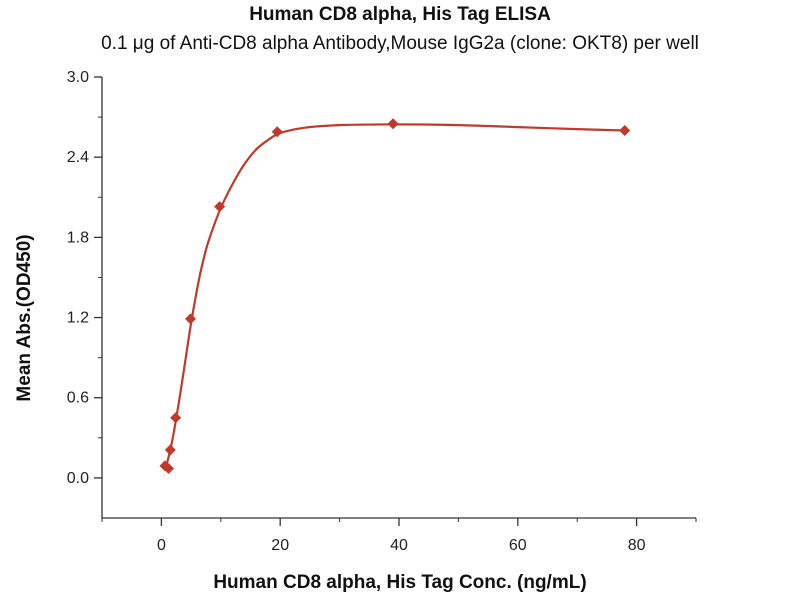  I want to click on x-axis-label: Human CD8 alpha, His Tag Conc. (ng/mL), so click(399, 582).